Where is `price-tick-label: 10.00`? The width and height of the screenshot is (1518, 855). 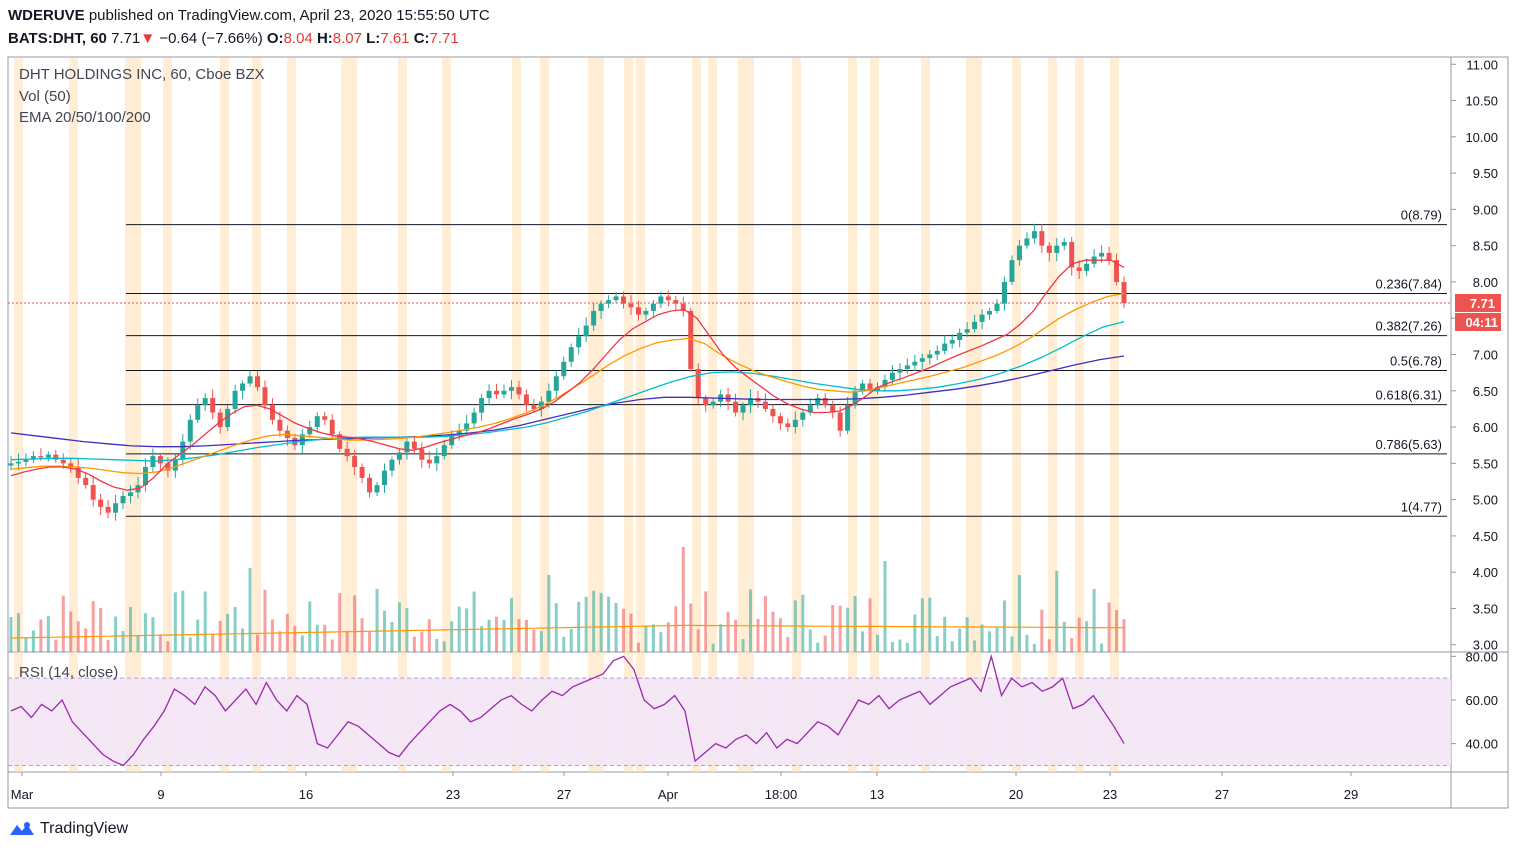 price-tick-label: 10.00 is located at coordinates (1481, 137).